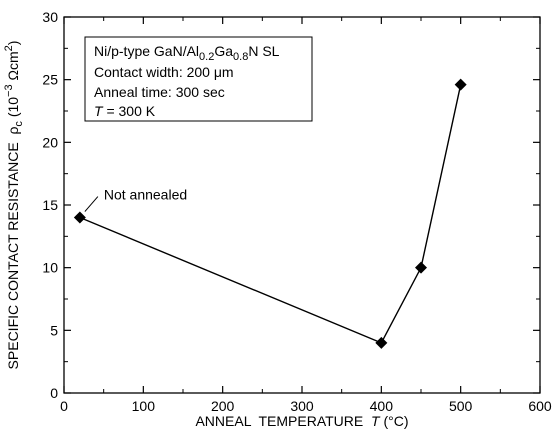  I want to click on x-tick-label: 0, so click(64, 406).